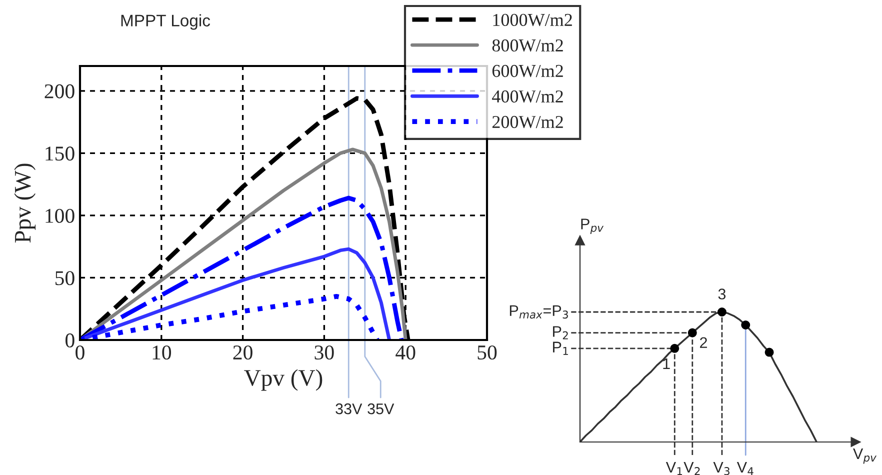 The width and height of the screenshot is (882, 475). What do you see at coordinates (527, 122) in the screenshot?
I see `legend-label: 200W/m2` at bounding box center [527, 122].